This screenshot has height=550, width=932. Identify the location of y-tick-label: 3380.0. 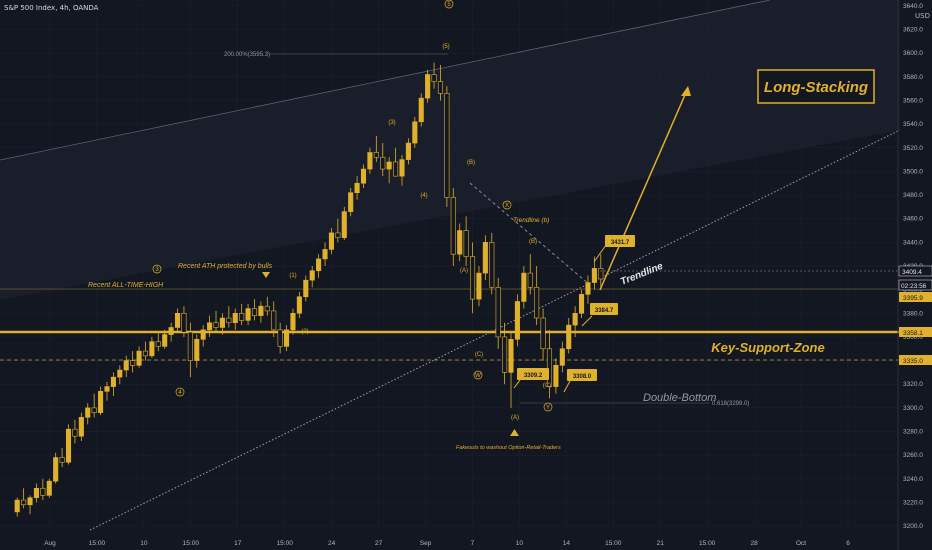
(913, 313).